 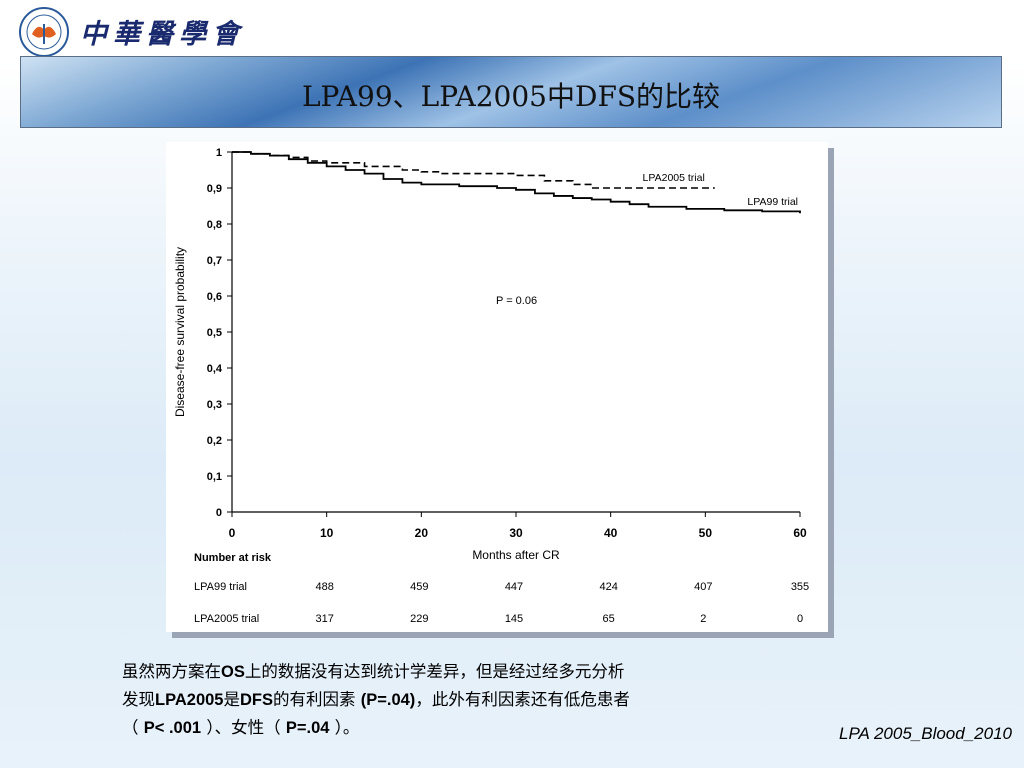 I want to click on risk-value: 424, so click(x=608, y=587).